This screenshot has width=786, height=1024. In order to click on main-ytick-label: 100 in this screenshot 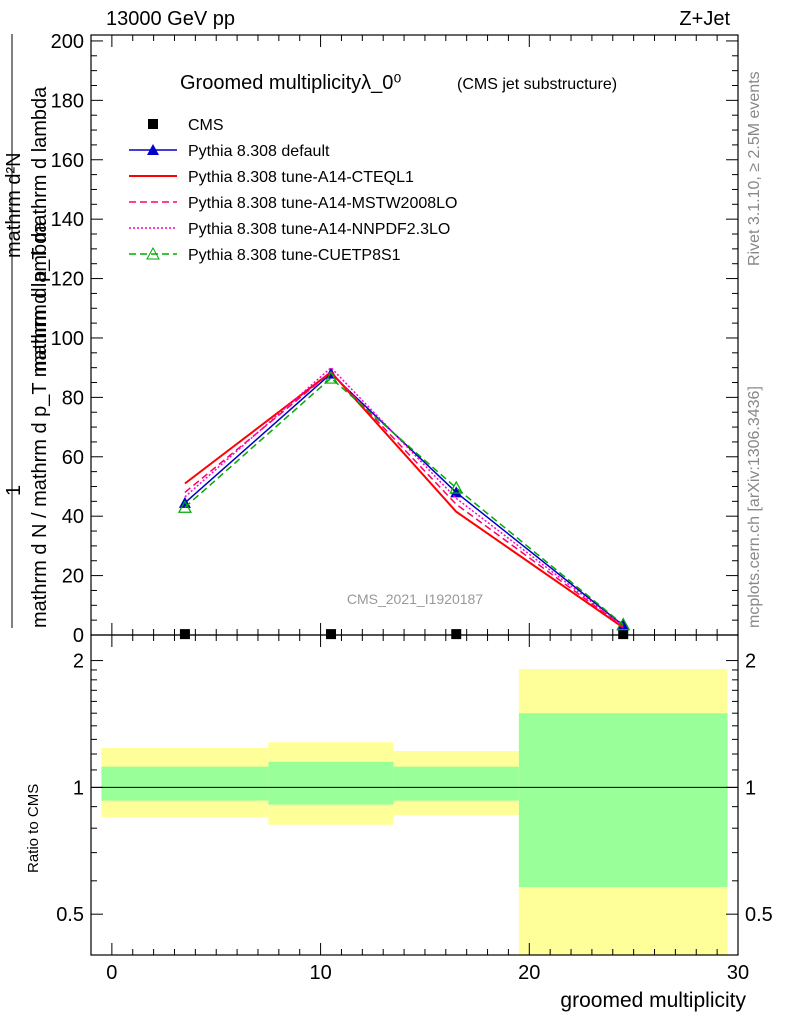, I will do `click(67, 339)`.